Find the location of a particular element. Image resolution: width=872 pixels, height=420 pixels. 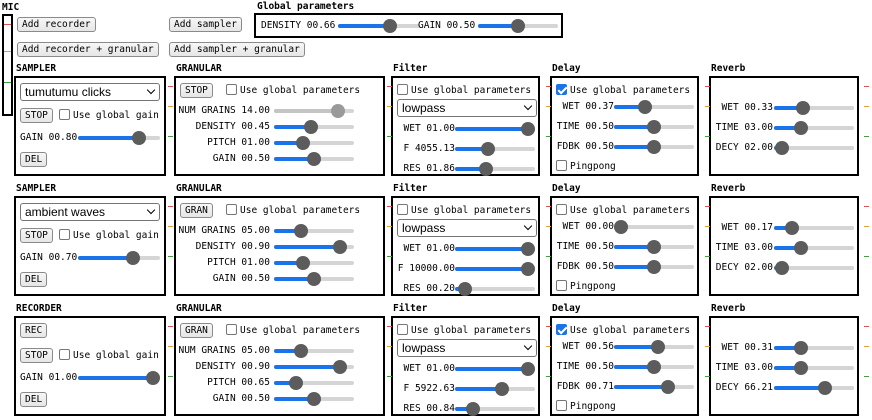

granular-toggle-button: GRAN is located at coordinates (196, 330).